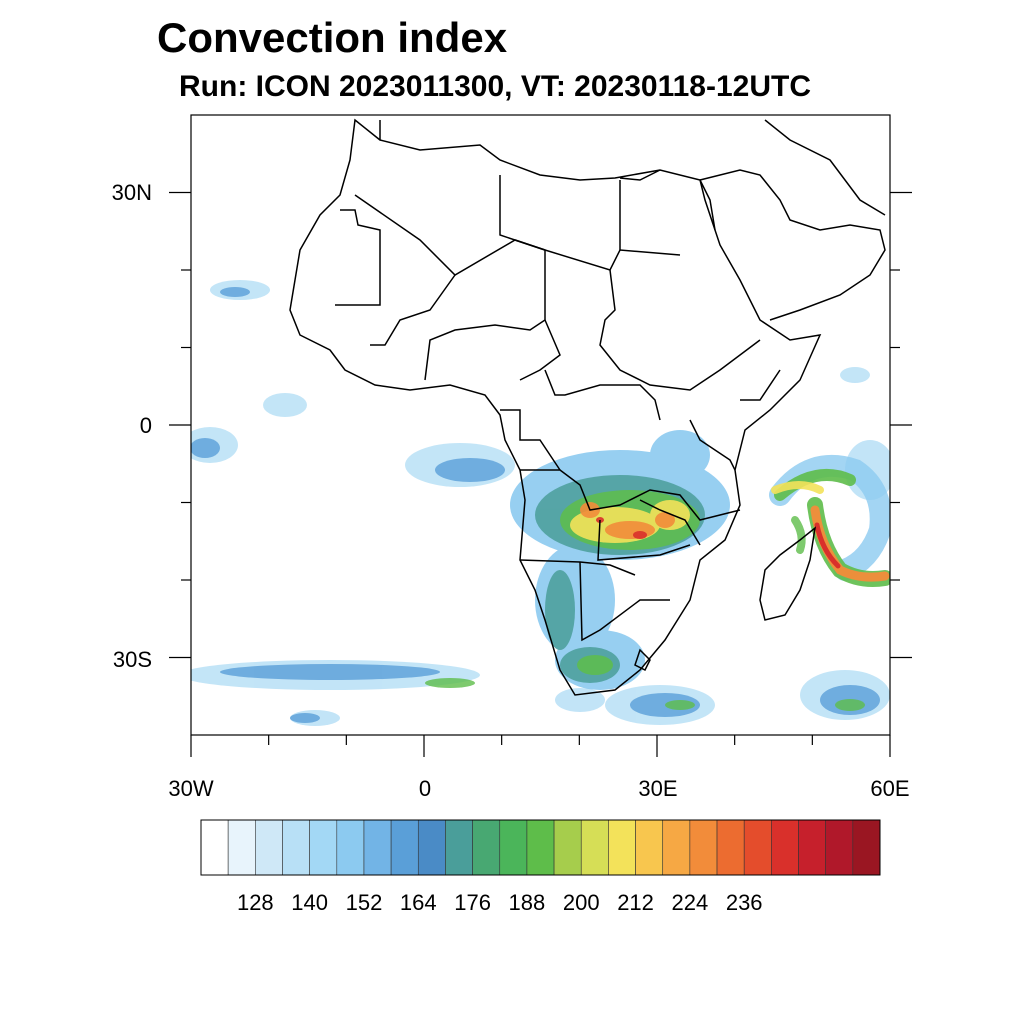 This screenshot has height=1024, width=1024. Describe the element at coordinates (527, 902) in the screenshot. I see `colorbar-tick-label: 188` at that location.